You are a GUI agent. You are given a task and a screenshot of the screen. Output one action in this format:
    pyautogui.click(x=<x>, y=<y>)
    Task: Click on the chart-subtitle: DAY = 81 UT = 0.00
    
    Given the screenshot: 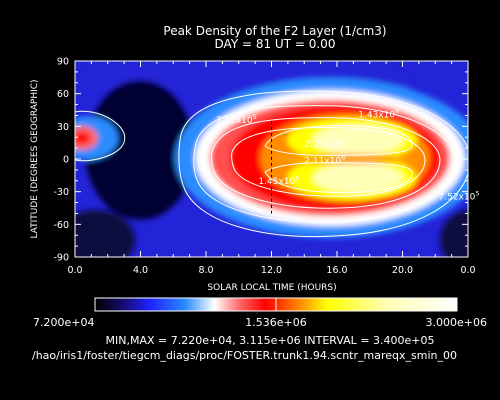 What is the action you would take?
    pyautogui.click(x=275, y=44)
    